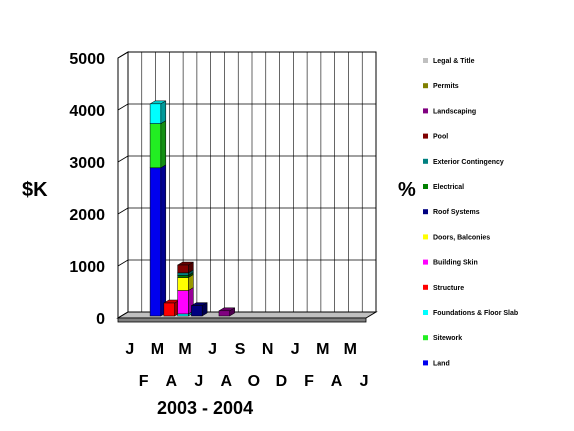  Describe the element at coordinates (87, 215) in the screenshot. I see `y-tick-label: 2000` at that location.